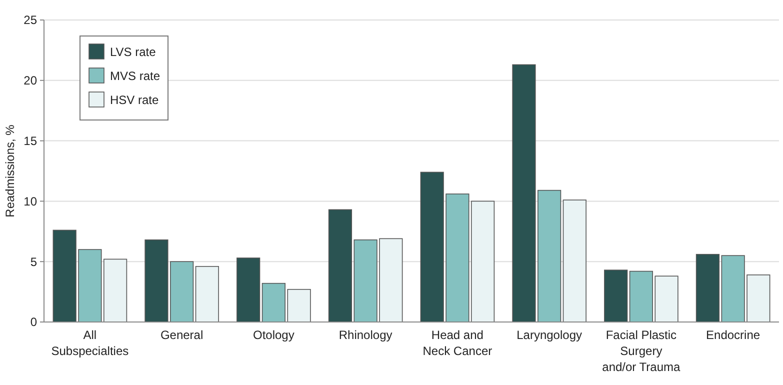 The height and width of the screenshot is (385, 783). I want to click on y-tick-label: 10, so click(31, 201).